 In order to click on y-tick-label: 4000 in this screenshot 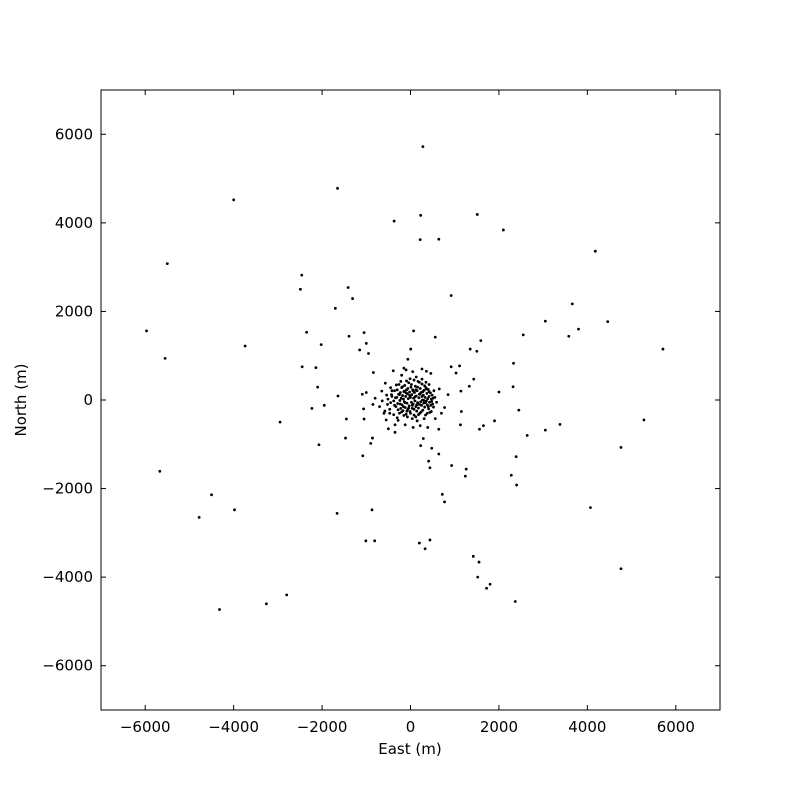, I will do `click(74, 223)`.